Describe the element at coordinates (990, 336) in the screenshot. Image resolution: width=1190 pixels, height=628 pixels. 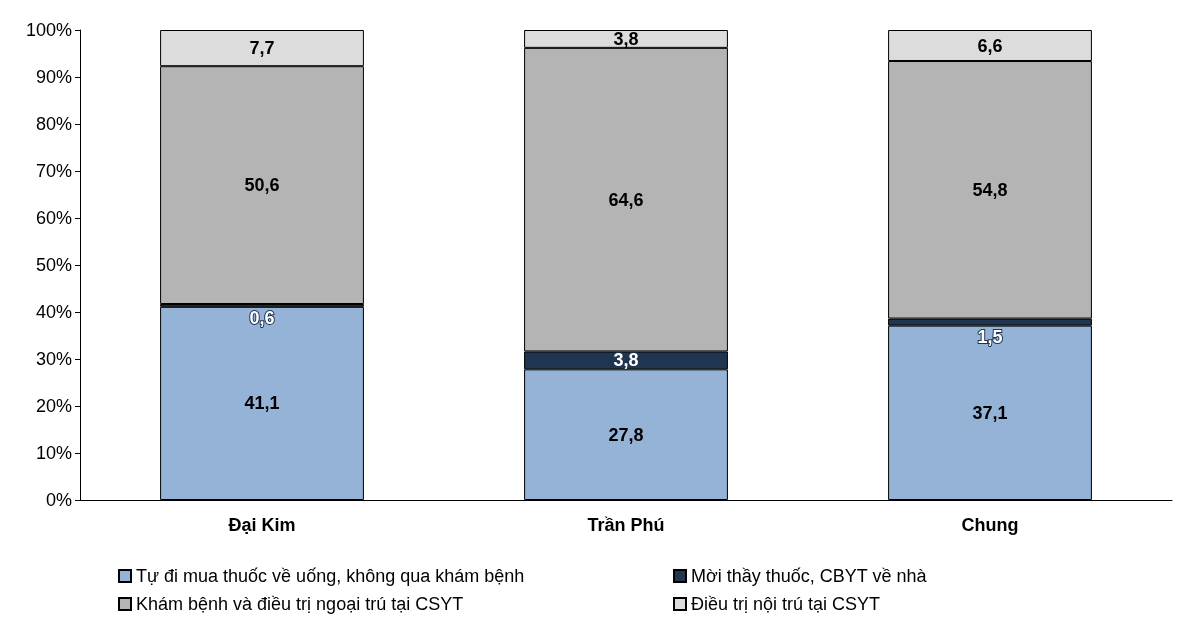
I see `data-label: 1,5` at that location.